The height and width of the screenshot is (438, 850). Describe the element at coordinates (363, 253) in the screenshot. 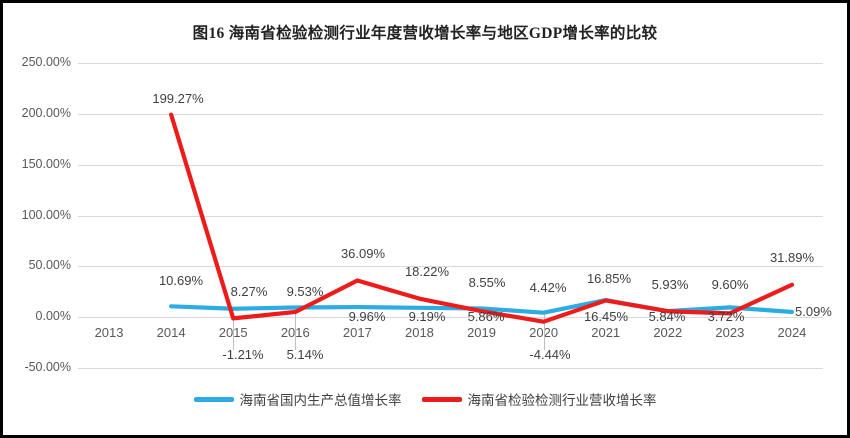

I see `data-point-label: 36.09%` at that location.